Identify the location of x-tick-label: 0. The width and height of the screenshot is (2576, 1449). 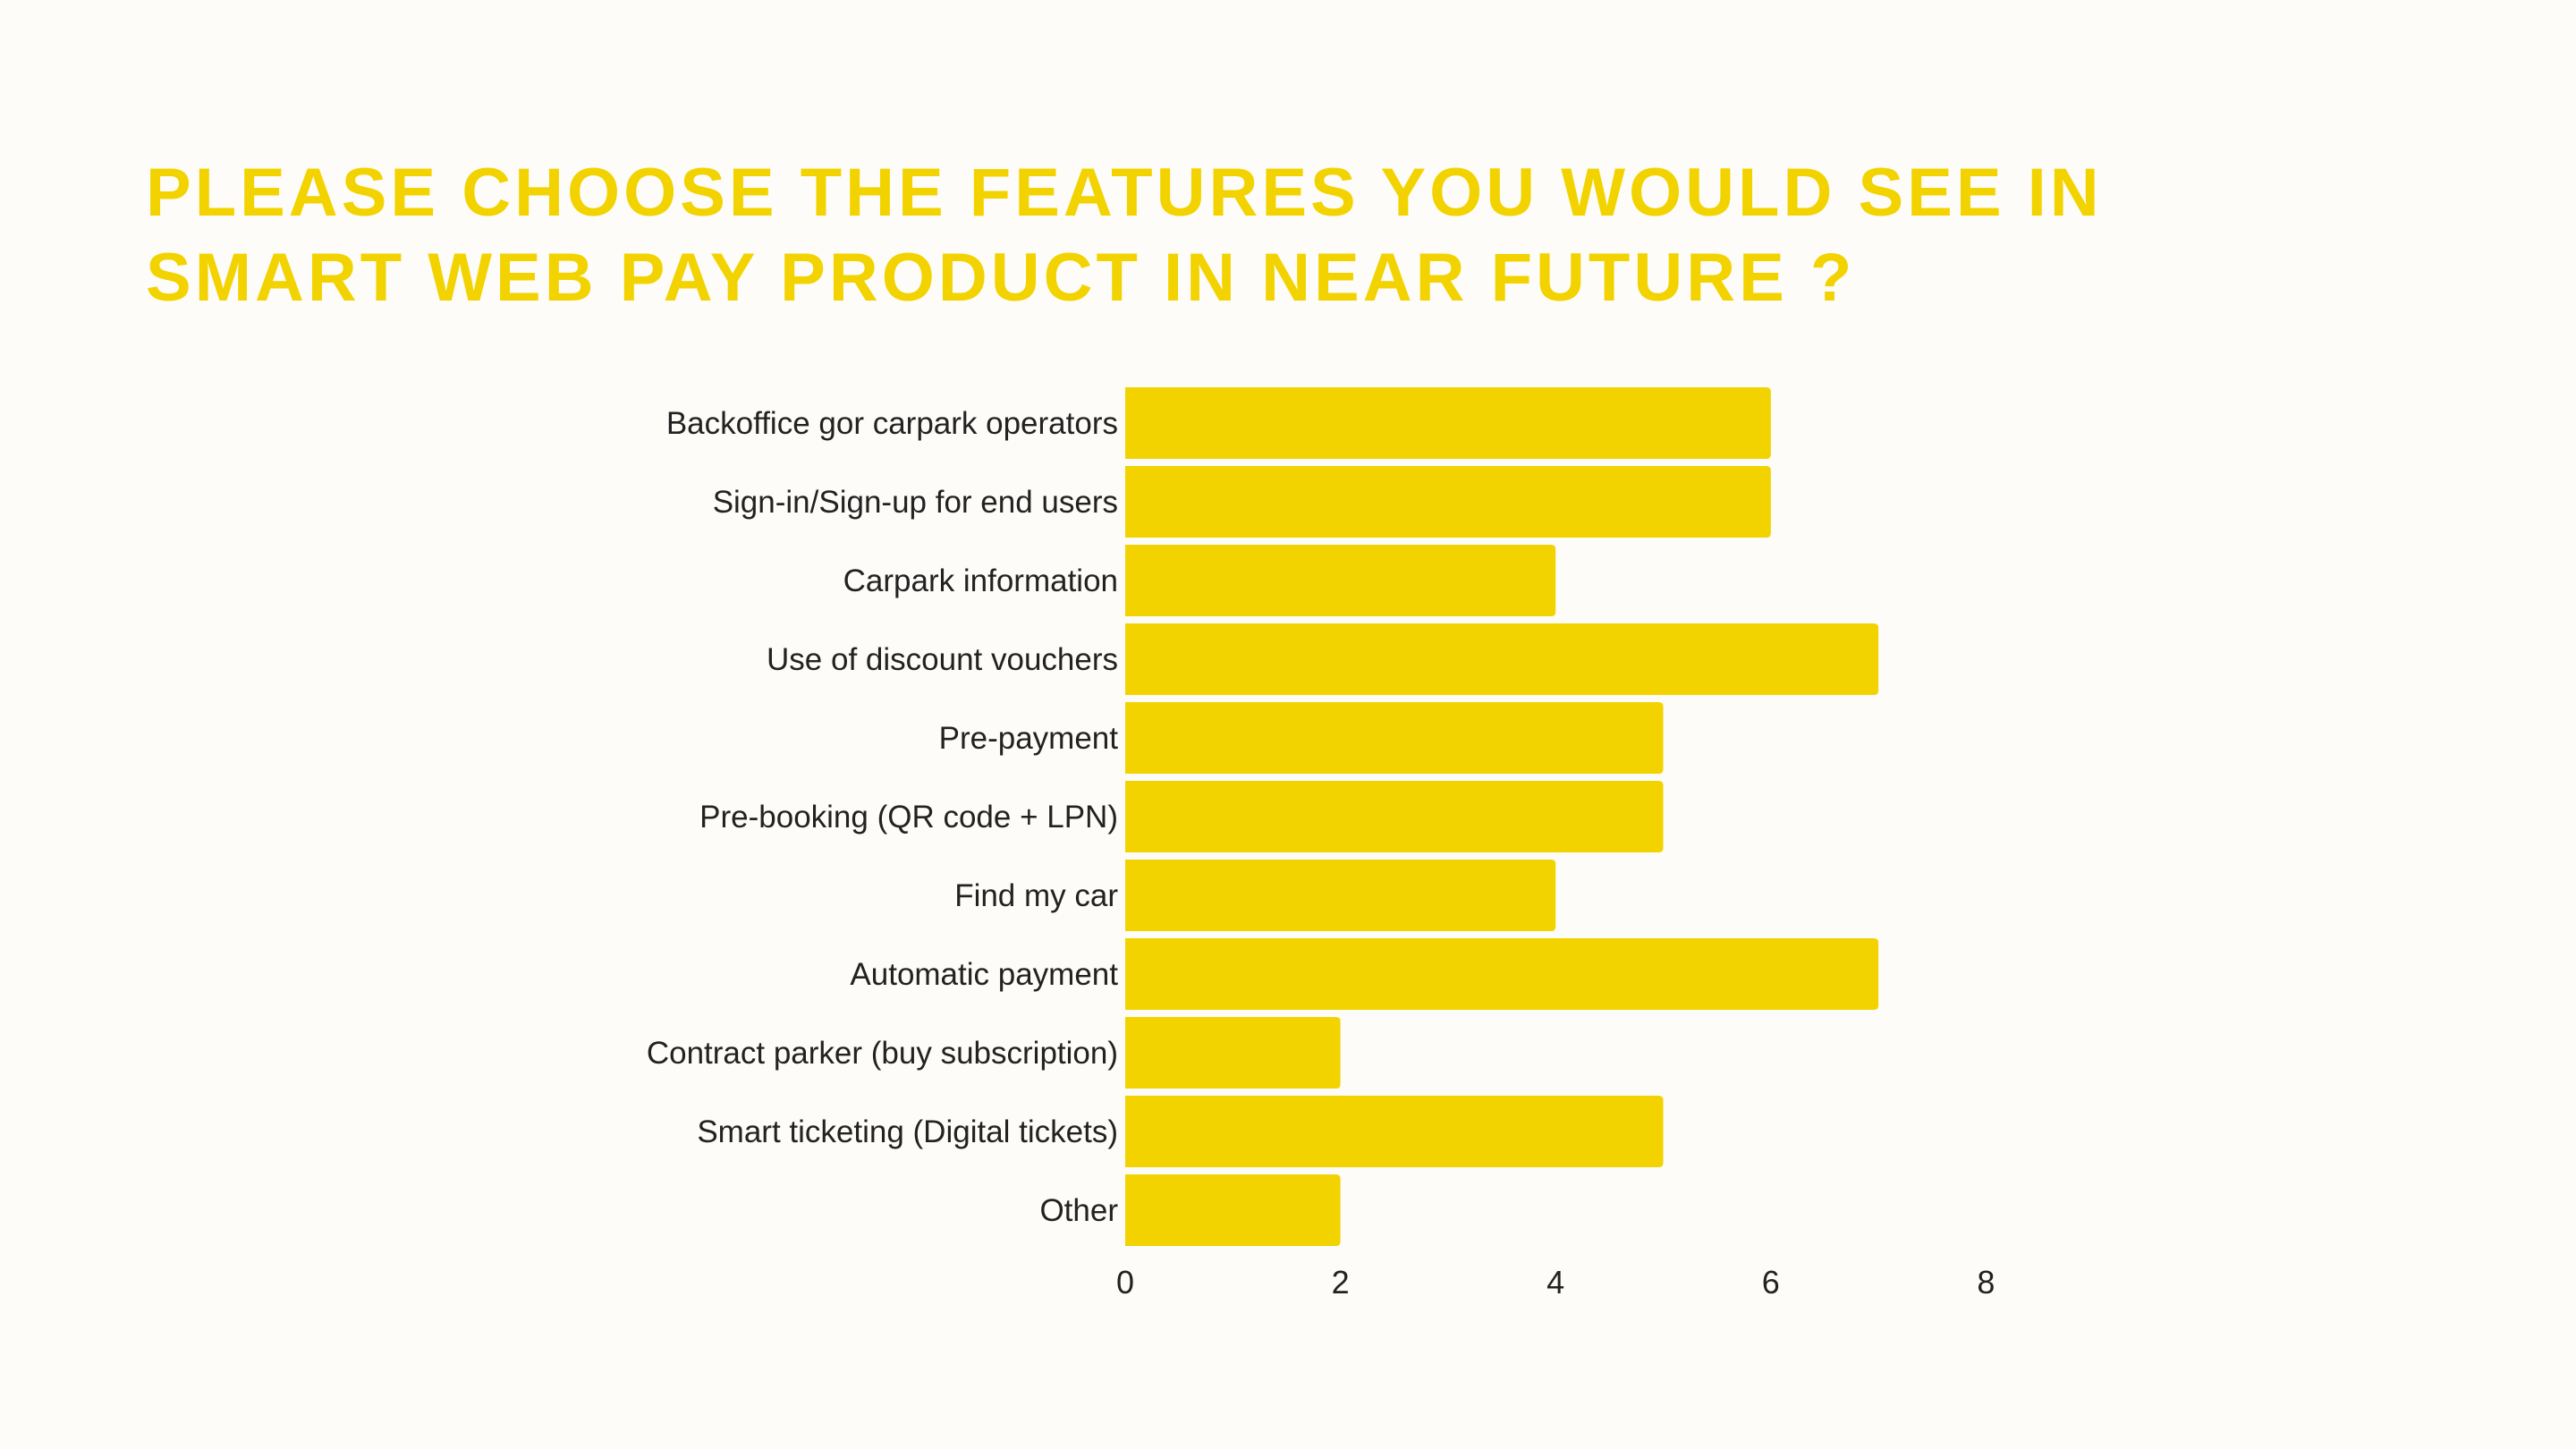
(1125, 1282).